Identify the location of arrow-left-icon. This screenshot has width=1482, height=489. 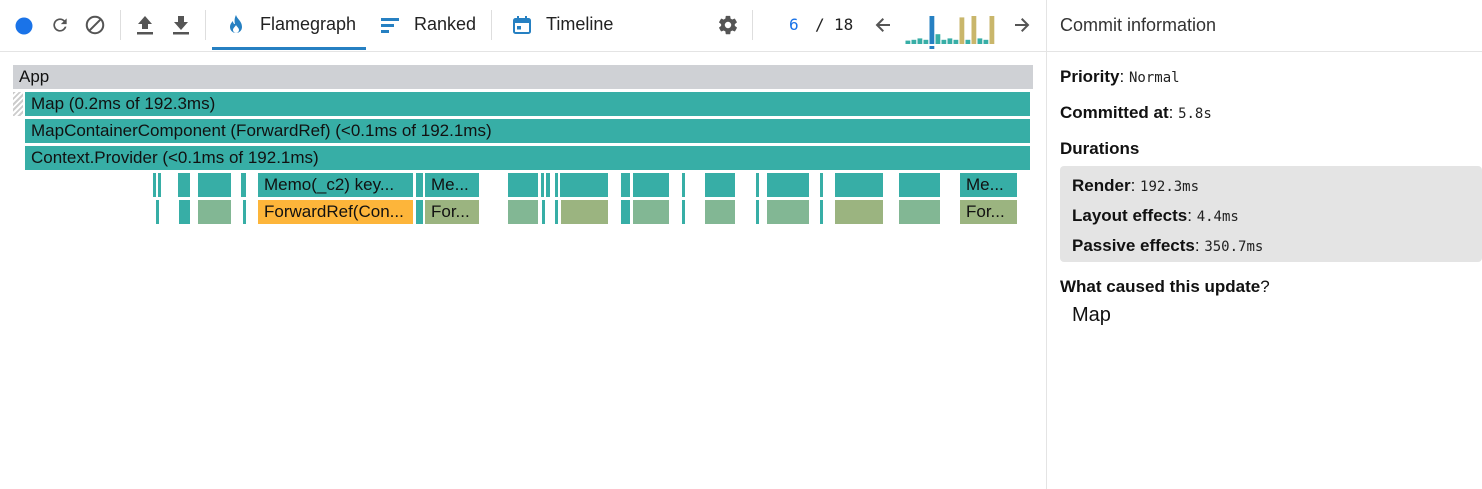
(882, 25).